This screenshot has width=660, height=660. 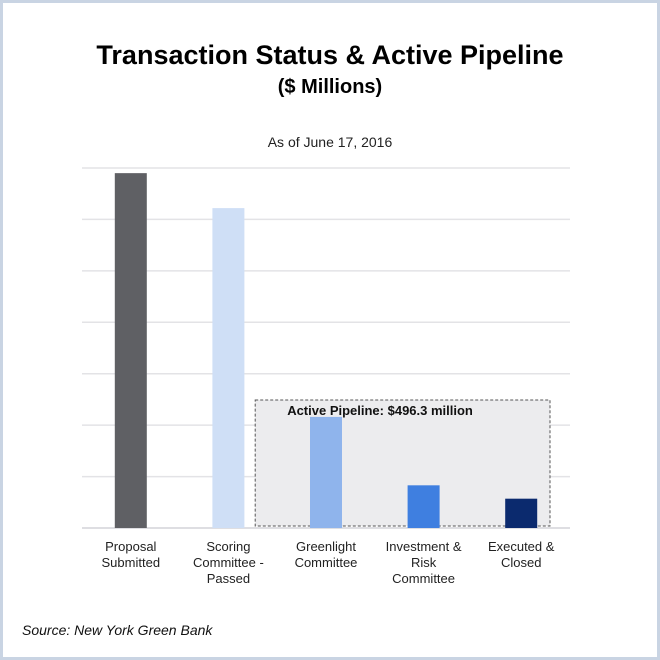 What do you see at coordinates (117, 630) in the screenshot?
I see `source-note: Source: New York Green Bank` at bounding box center [117, 630].